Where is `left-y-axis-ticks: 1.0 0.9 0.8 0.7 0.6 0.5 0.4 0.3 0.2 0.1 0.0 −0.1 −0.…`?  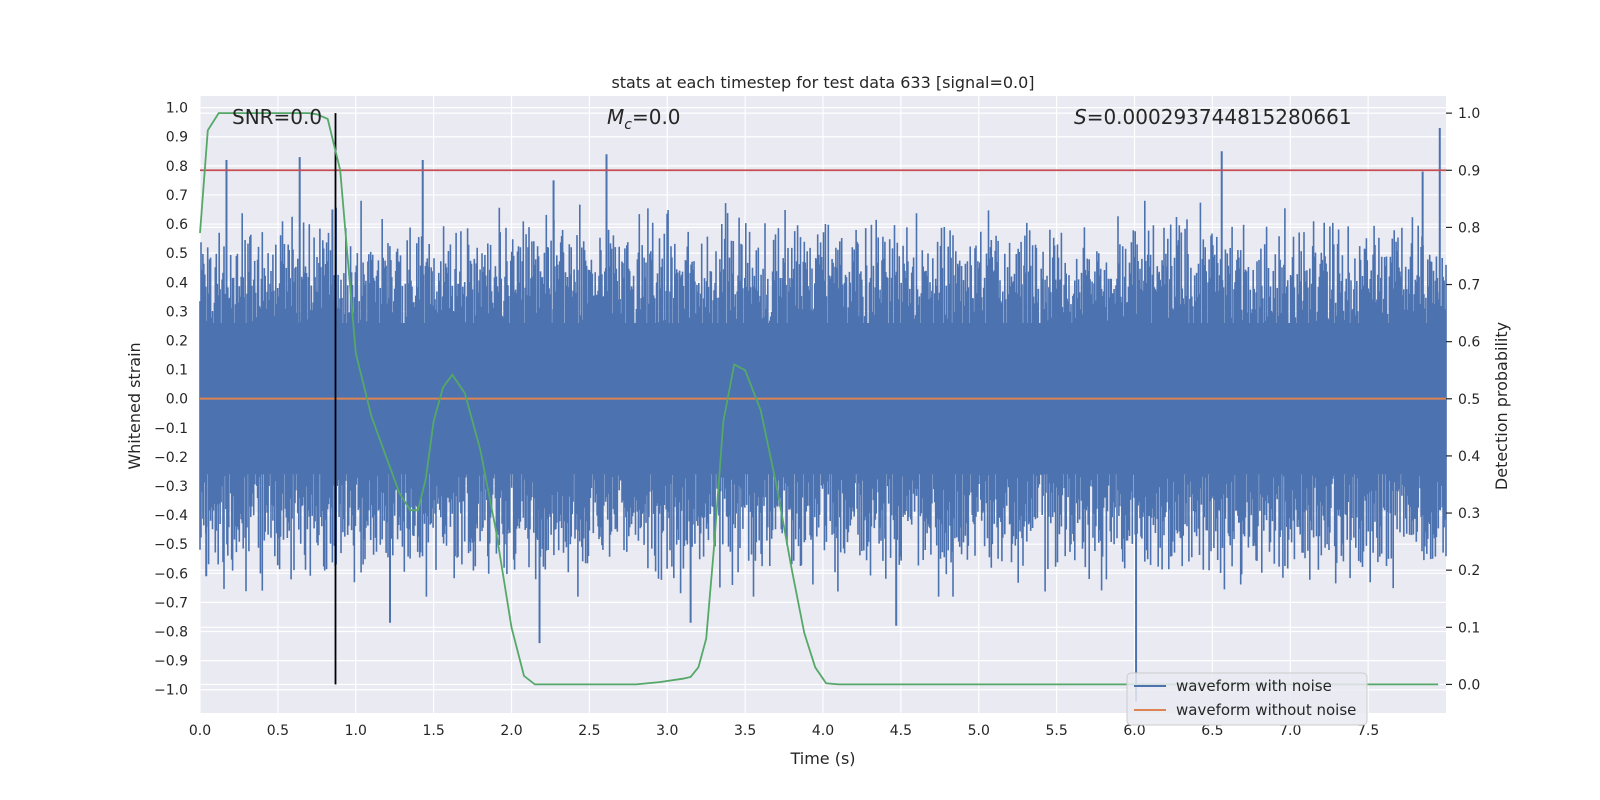
left-y-axis-ticks: 1.0 0.9 0.8 0.7 0.6 0.5 0.4 0.3 0.2 0.1 0.0 −0.1 −0.… is located at coordinates (171, 400).